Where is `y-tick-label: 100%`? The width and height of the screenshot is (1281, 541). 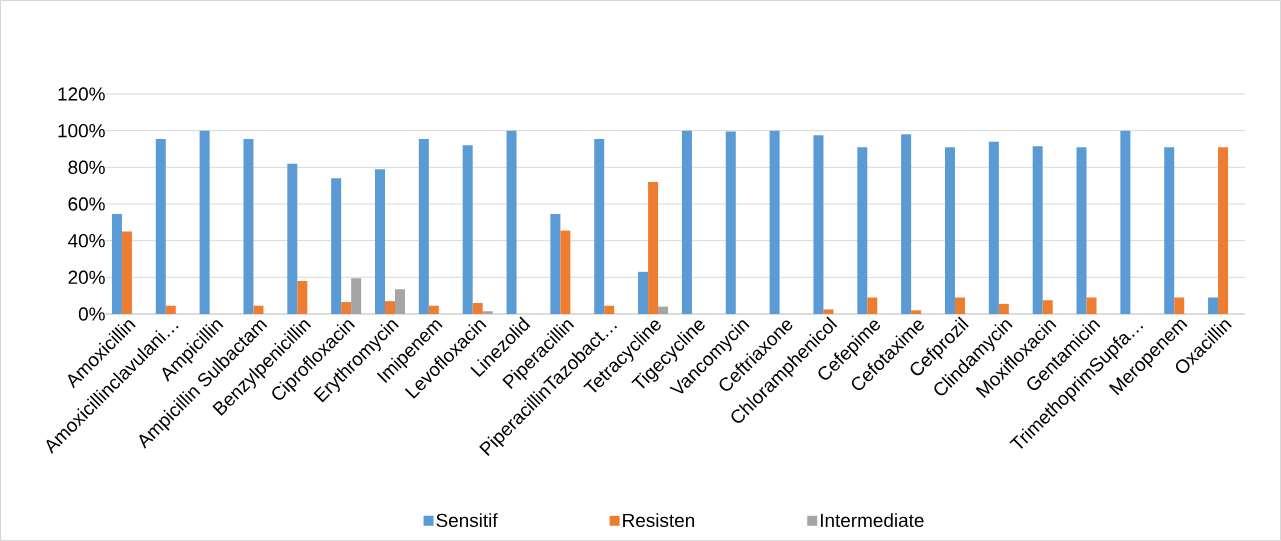
y-tick-label: 100% is located at coordinates (81, 130).